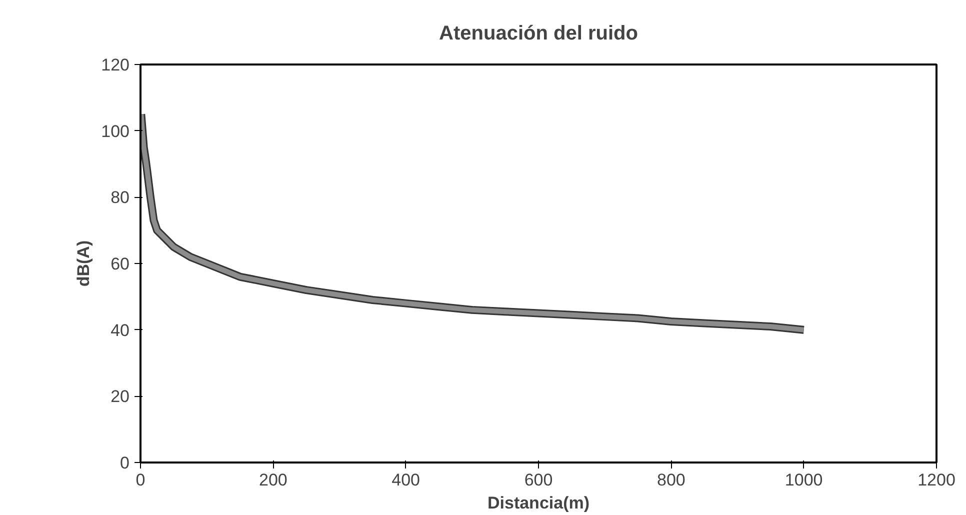 This screenshot has height=515, width=966. What do you see at coordinates (115, 65) in the screenshot?
I see `y-tick-label: 120` at bounding box center [115, 65].